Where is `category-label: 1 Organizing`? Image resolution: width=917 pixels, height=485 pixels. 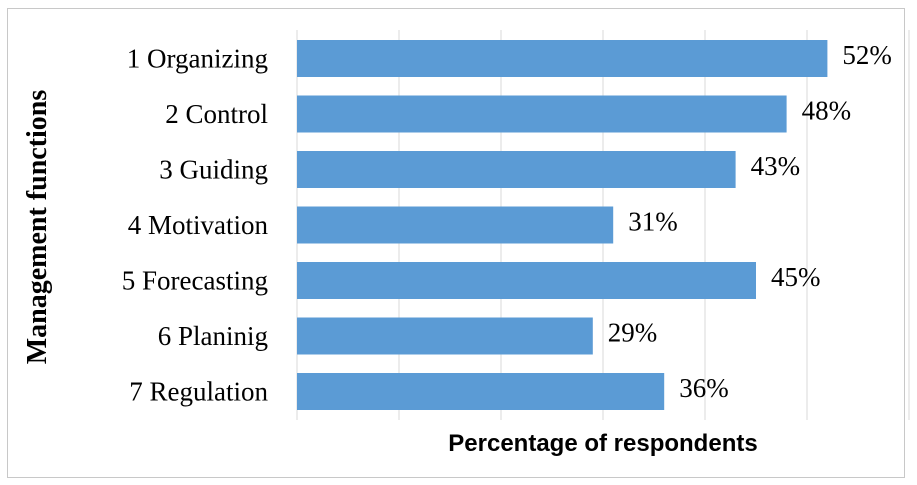
category-label: 1 Organizing is located at coordinates (197, 59).